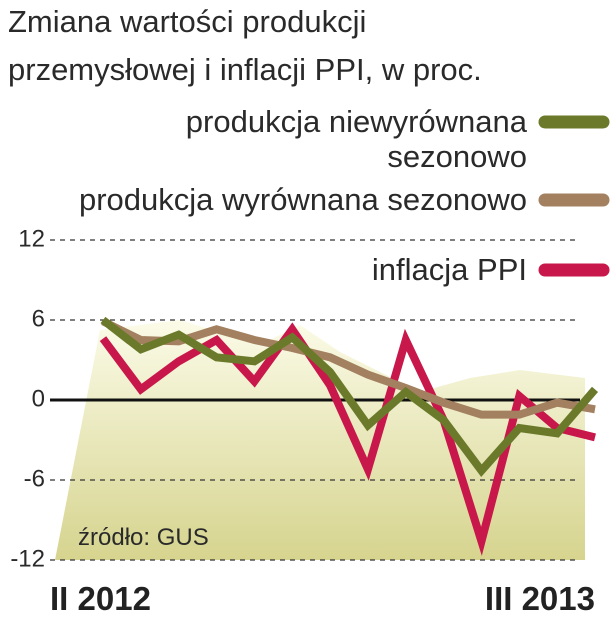  What do you see at coordinates (34, 478) in the screenshot?
I see `y-tick-label: -6` at bounding box center [34, 478].